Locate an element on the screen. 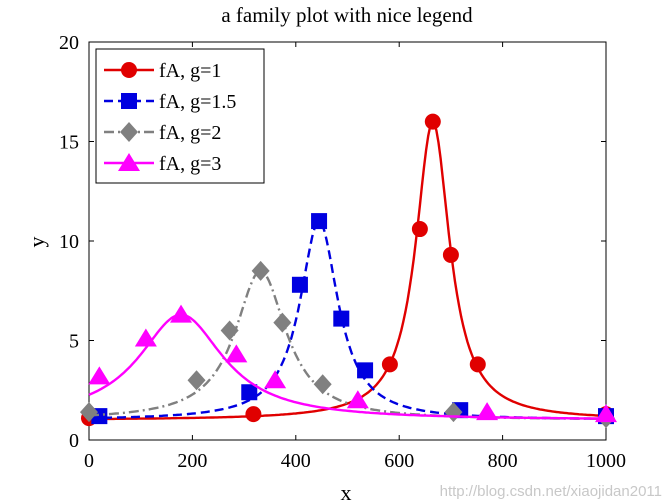 This screenshot has height=504, width=672. legend-label-1: fA, g=1.5 is located at coordinates (197, 102).